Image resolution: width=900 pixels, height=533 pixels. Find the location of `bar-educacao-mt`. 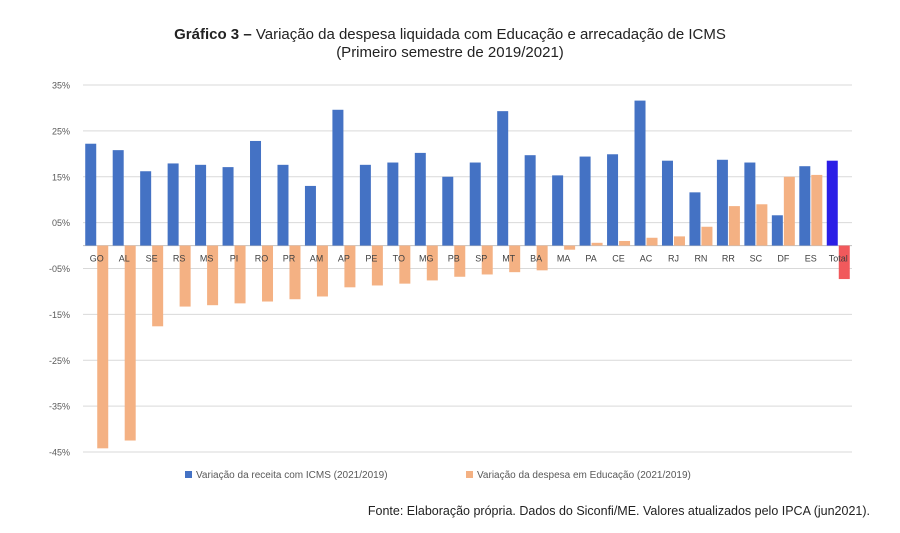

bar-educacao-mt is located at coordinates (515, 259).